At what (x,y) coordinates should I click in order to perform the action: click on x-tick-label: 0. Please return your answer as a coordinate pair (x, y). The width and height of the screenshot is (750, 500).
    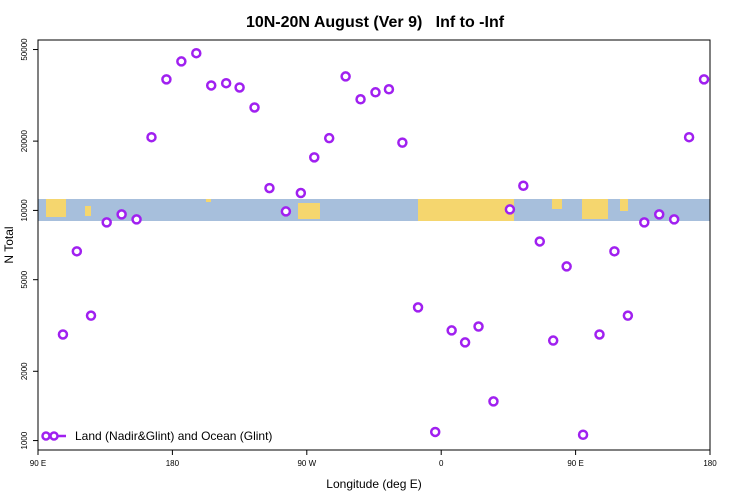
    Looking at the image, I should click on (441, 463).